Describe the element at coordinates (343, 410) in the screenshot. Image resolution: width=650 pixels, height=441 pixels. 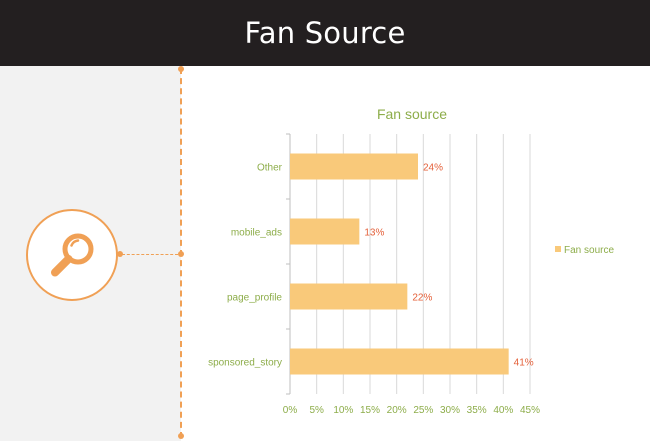
I see `x-tick-label: 10%` at that location.